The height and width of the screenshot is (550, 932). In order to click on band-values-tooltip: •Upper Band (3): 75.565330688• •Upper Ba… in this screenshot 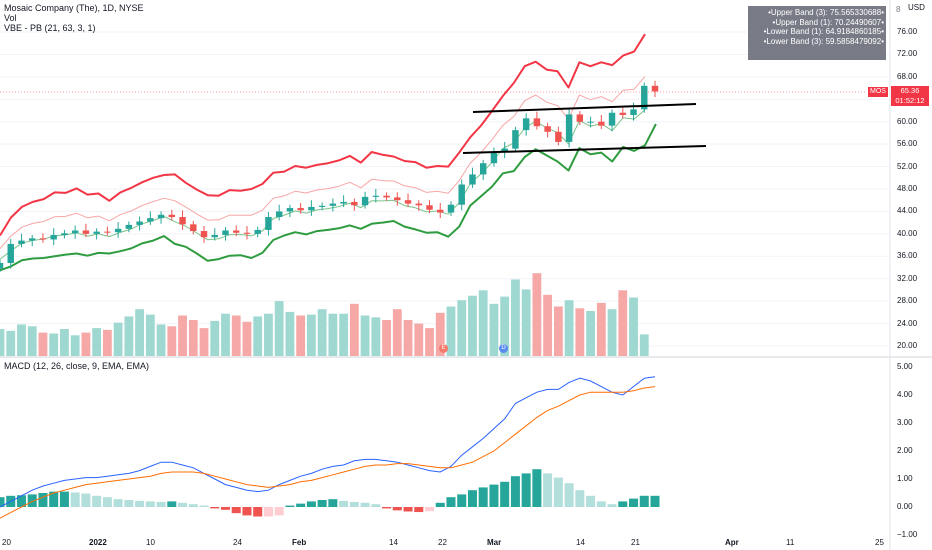, I will do `click(817, 33)`.